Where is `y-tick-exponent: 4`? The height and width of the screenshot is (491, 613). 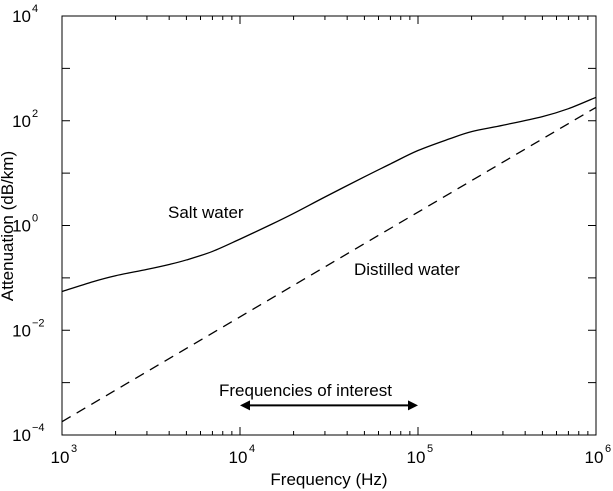 y-tick-exponent: 4 is located at coordinates (35, 9).